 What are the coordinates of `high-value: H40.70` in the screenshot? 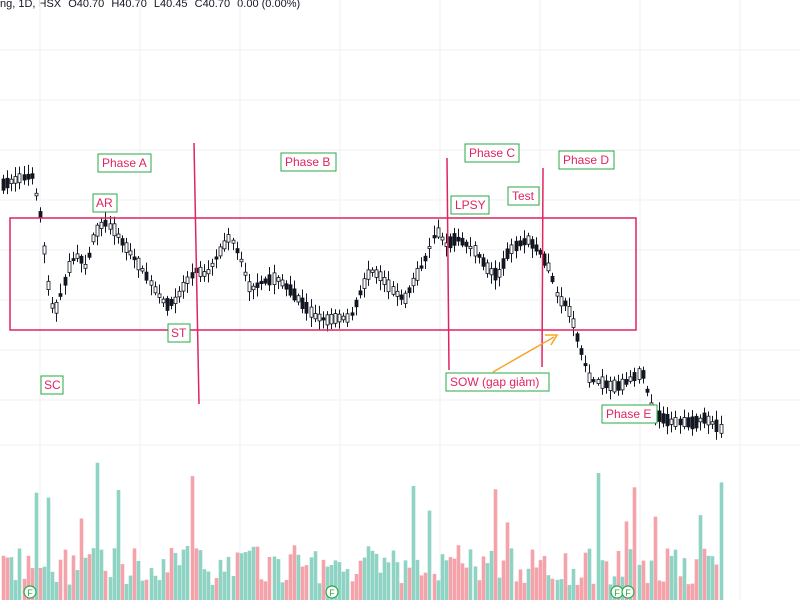 It's located at (129, 5).